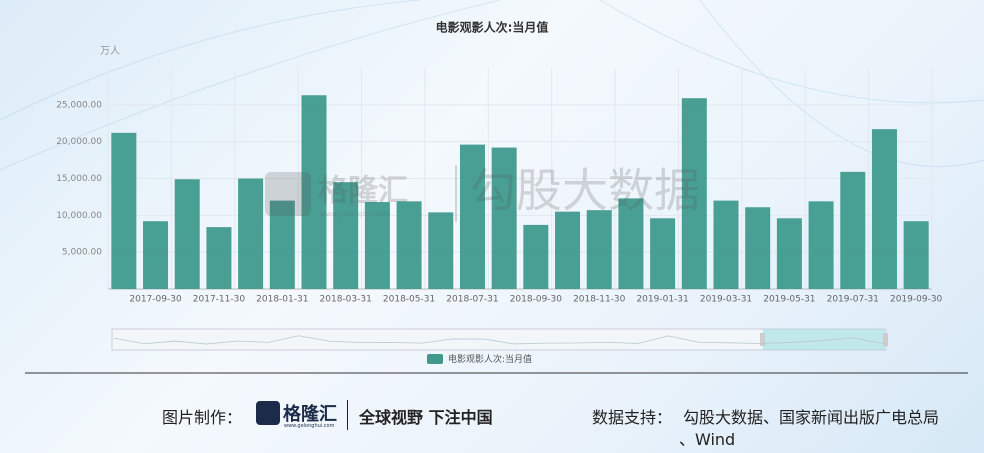  Describe the element at coordinates (155, 300) in the screenshot. I see `x-tick-label: 2017-09-30` at that location.